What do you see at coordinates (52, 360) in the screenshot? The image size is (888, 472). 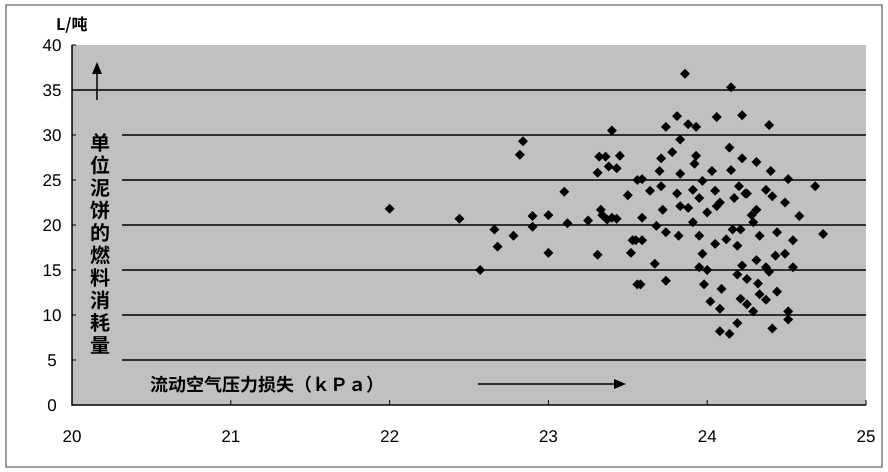 I see `y-tick-label: 5` at bounding box center [52, 360].